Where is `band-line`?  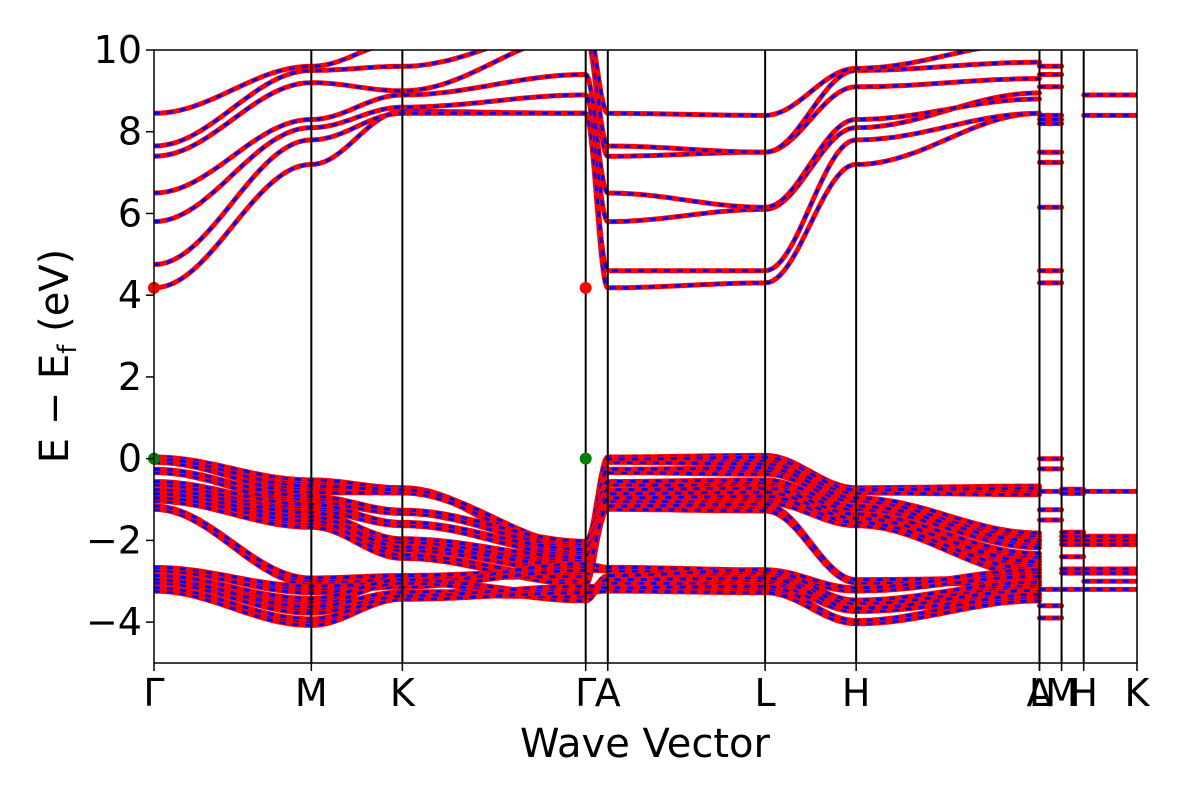 band-line is located at coordinates (598, 603).